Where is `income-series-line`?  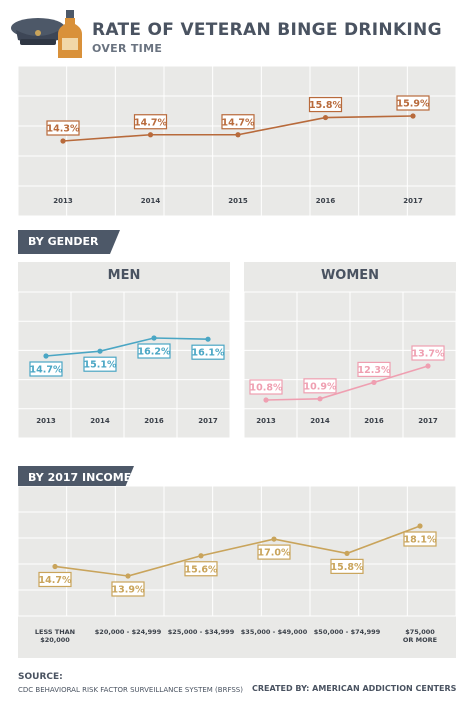 income-series-line is located at coordinates (237, 551).